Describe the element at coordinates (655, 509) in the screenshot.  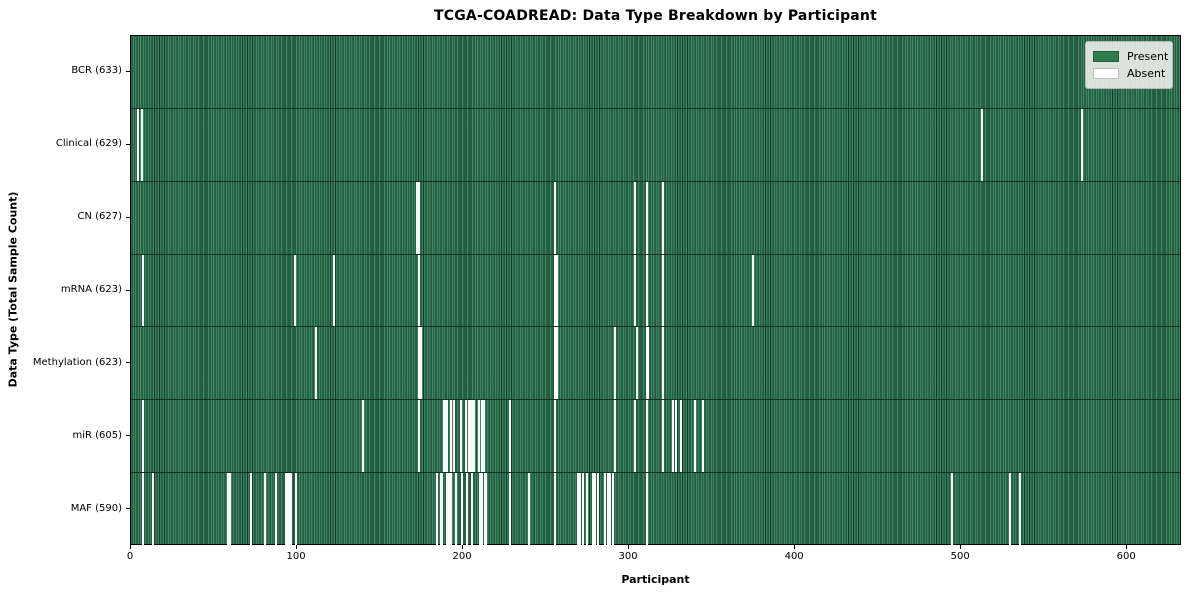
I see `row-band-maf` at that location.